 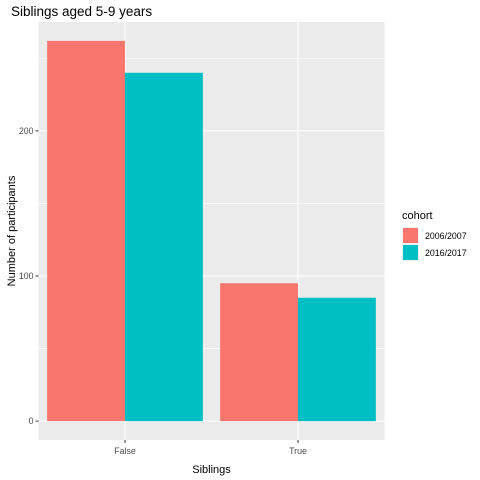 What do you see at coordinates (164, 247) in the screenshot?
I see `bar-false-2016-2017` at bounding box center [164, 247].